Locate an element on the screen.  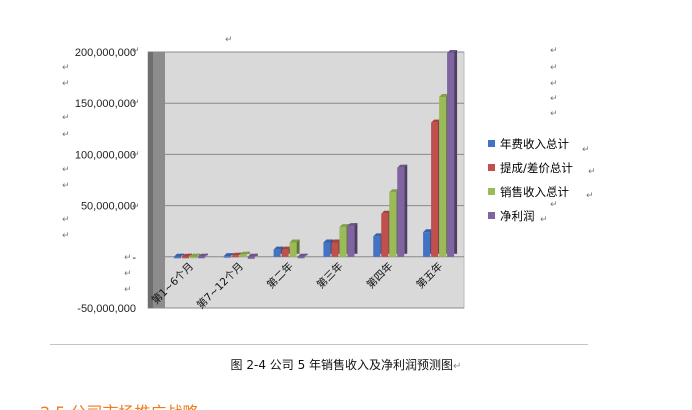
legend-item: 销售收入总计 is located at coordinates (528, 192).